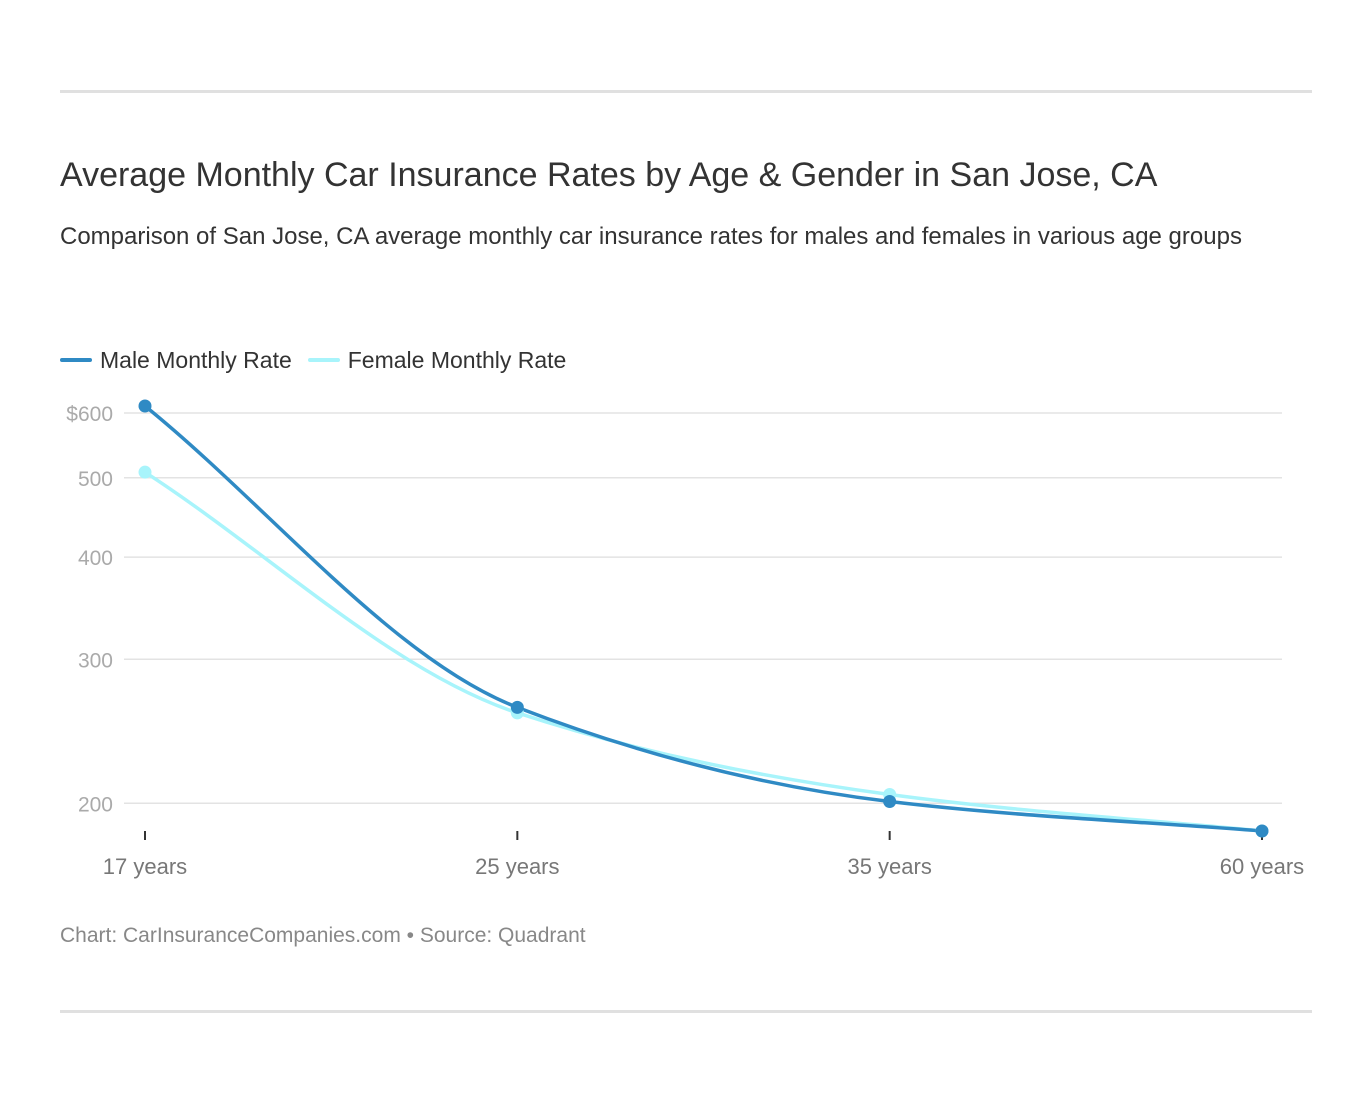 Image resolution: width=1372 pixels, height=1104 pixels. I want to click on legend-swatch-female, so click(323, 360).